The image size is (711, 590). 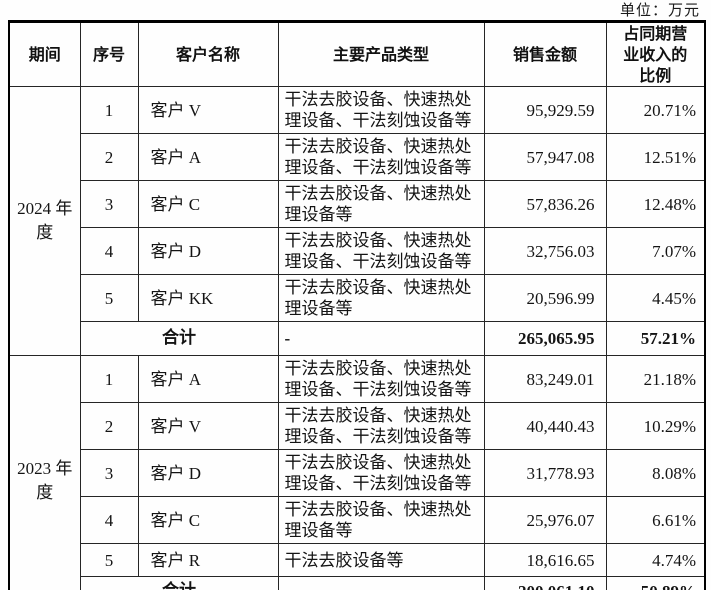 What do you see at coordinates (545, 251) in the screenshot?
I see `amount-cell: 32,756.03` at bounding box center [545, 251].